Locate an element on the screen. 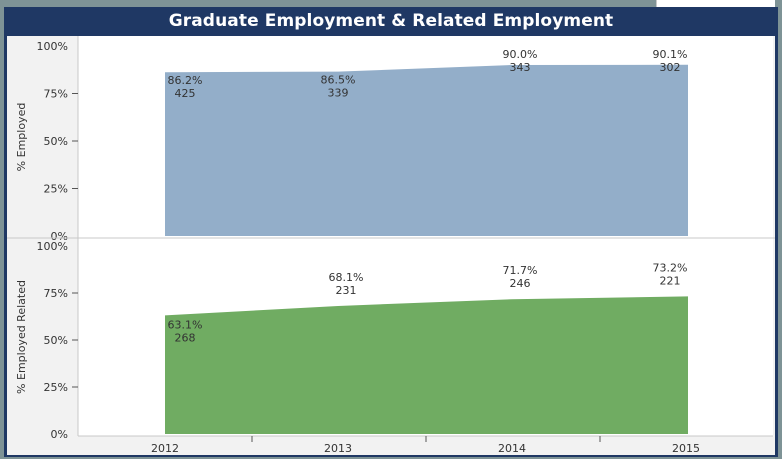 Image resolution: width=782 pixels, height=459 pixels. data-label-count: 425 is located at coordinates (185, 93).